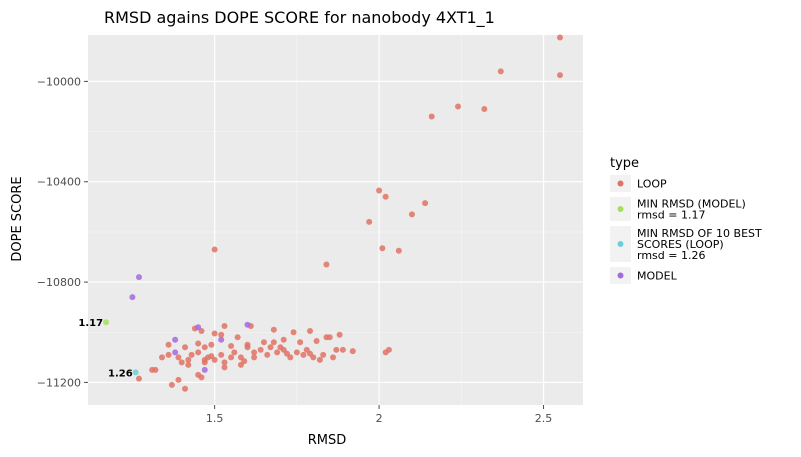  Describe the element at coordinates (59, 182) in the screenshot. I see `y-tick-label: −10400` at that location.